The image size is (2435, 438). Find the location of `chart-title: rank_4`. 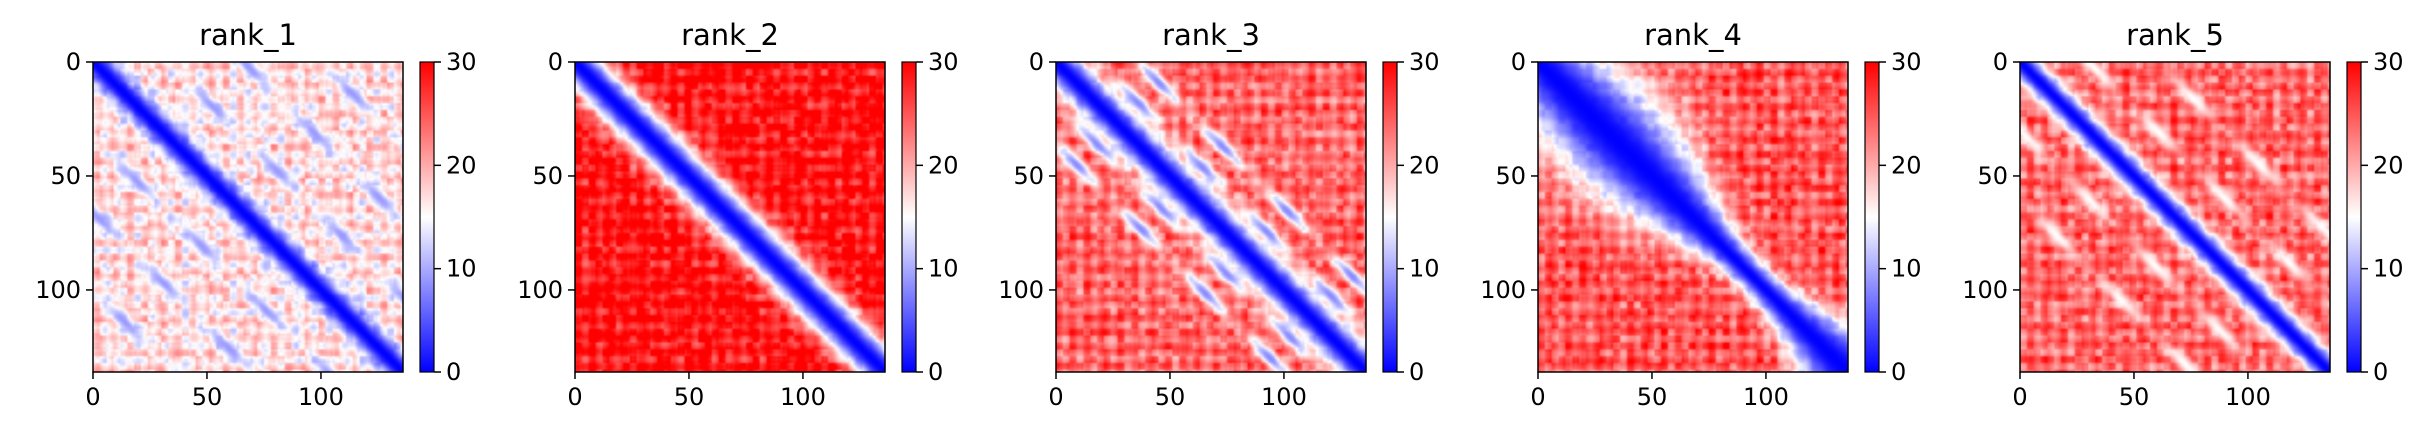

chart-title: rank_4 is located at coordinates (1693, 35).